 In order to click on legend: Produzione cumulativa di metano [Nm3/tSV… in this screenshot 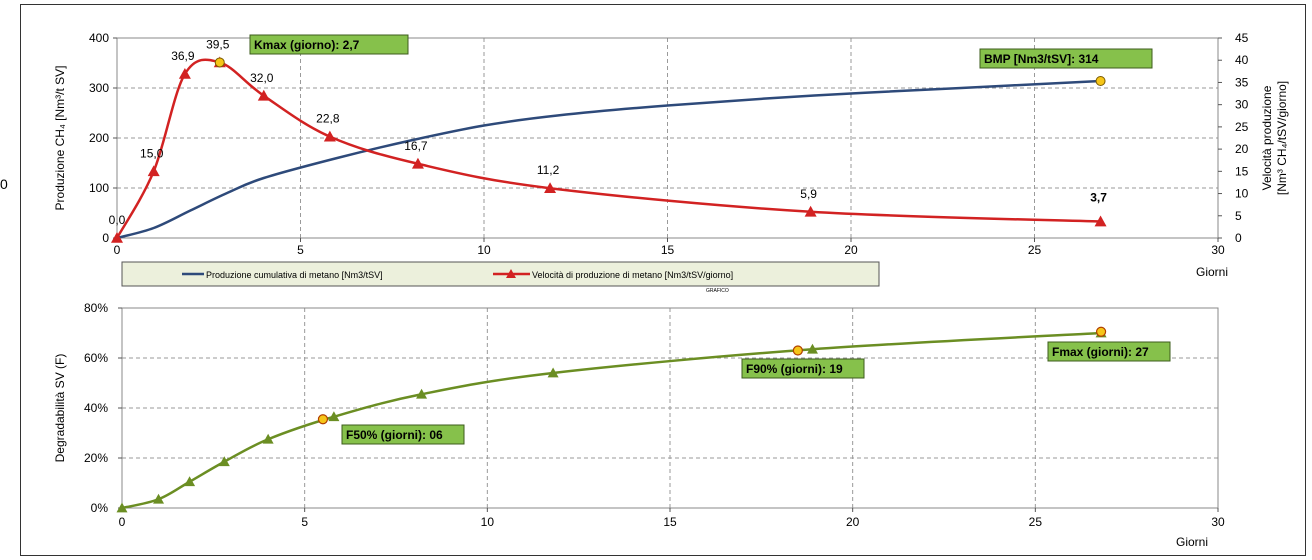, I will do `click(500, 274)`.